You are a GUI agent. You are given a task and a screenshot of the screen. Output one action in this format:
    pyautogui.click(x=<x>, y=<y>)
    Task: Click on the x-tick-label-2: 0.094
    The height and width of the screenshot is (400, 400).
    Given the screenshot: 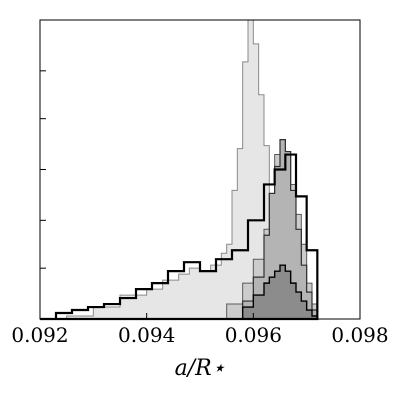 What is the action you would take?
    pyautogui.click(x=146, y=335)
    